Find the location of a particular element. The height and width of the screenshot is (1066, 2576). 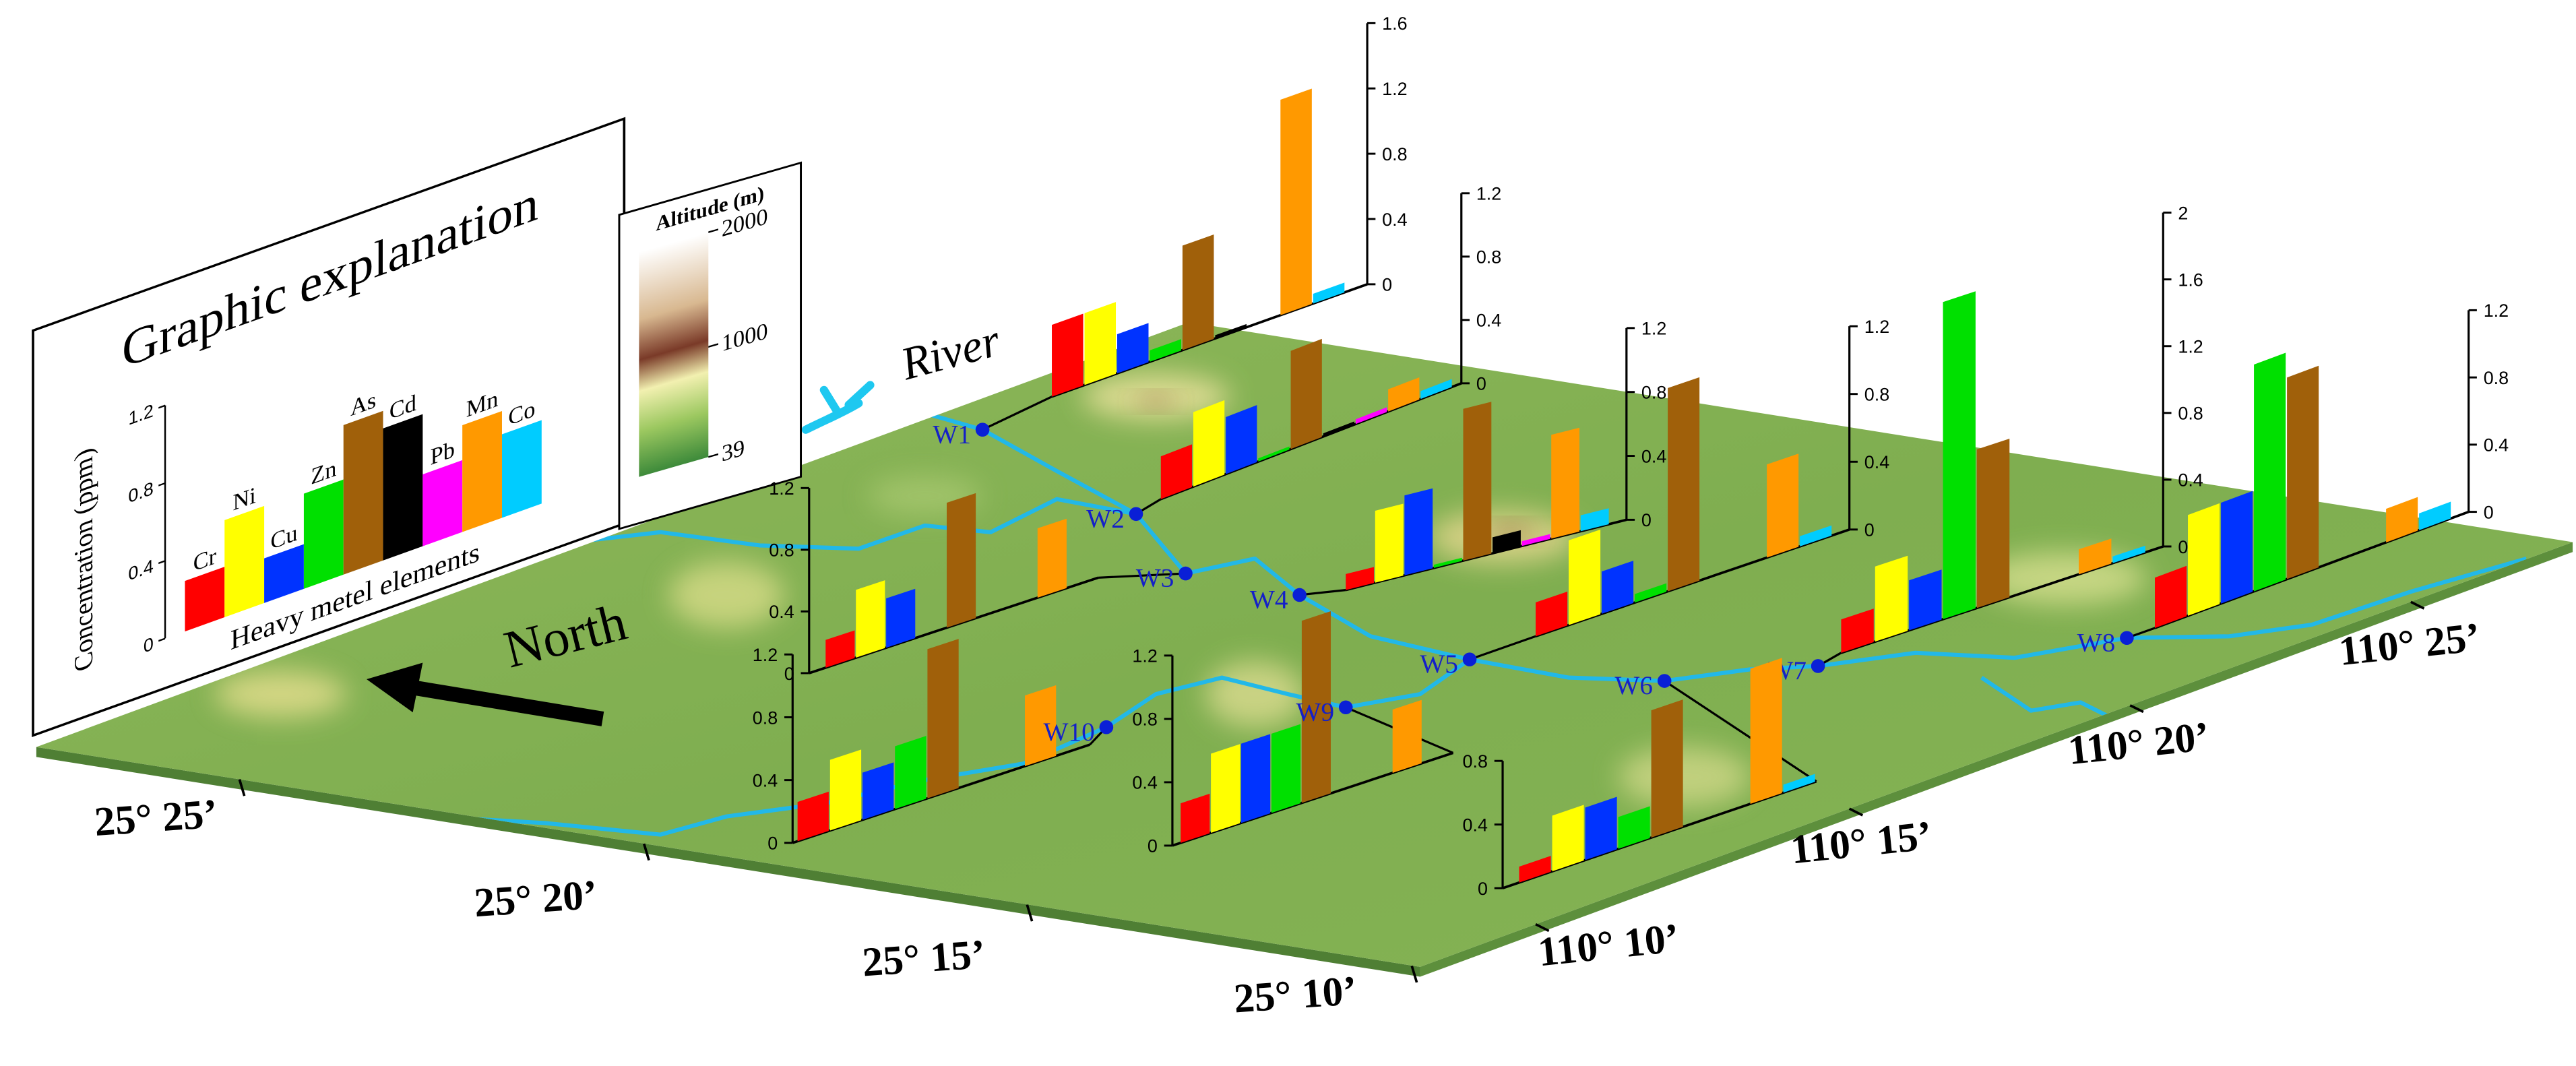

site-label: W10 is located at coordinates (1069, 733).